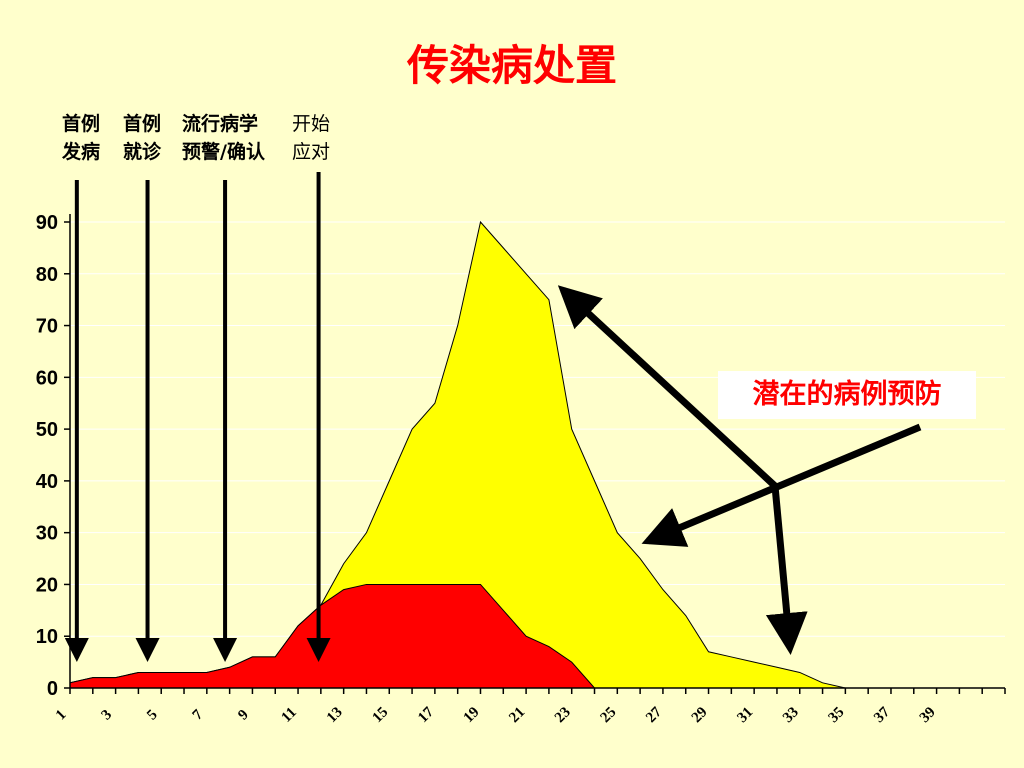 The image size is (1024, 768). I want to click on x-tick-label: 19, so click(472, 715).